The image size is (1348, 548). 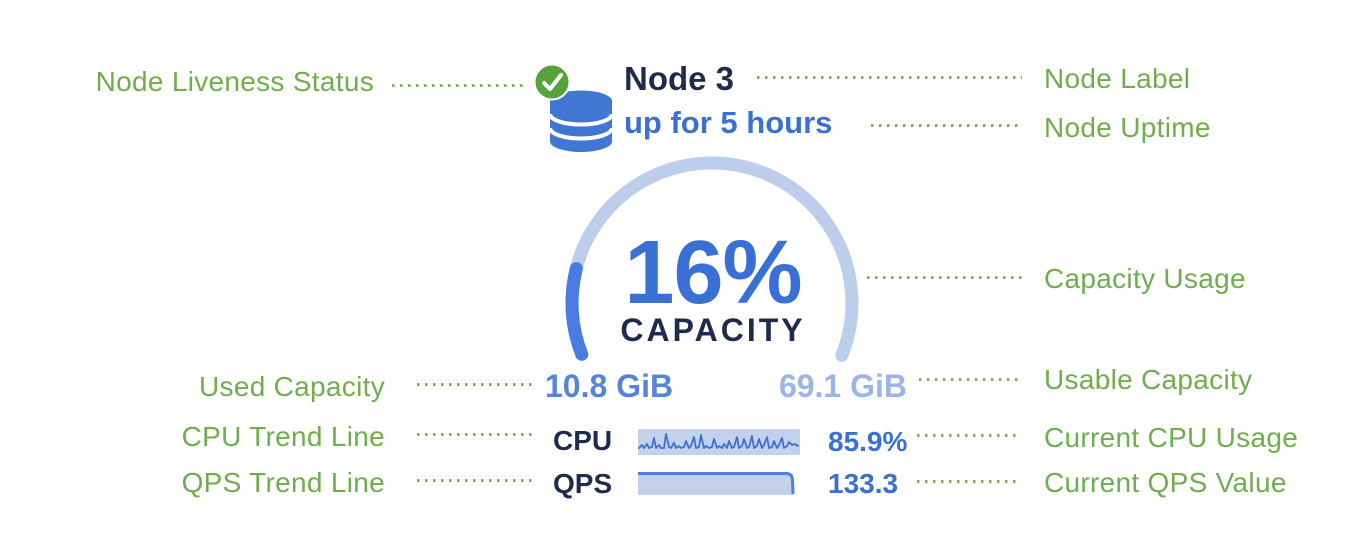 What do you see at coordinates (1145, 278) in the screenshot?
I see `annotation-capacity-usage: Capacity Usage` at bounding box center [1145, 278].